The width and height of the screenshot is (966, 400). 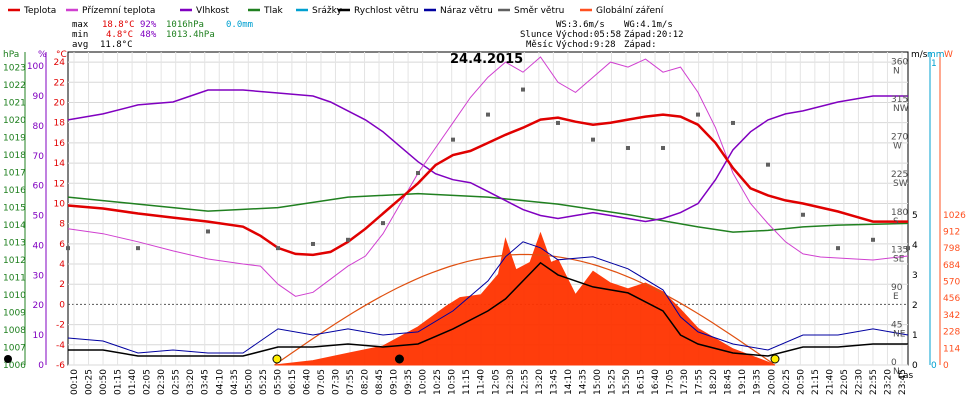 What do you see at coordinates (915, 246) in the screenshot?
I see `wind-speed-tick-label: 4` at bounding box center [915, 246].